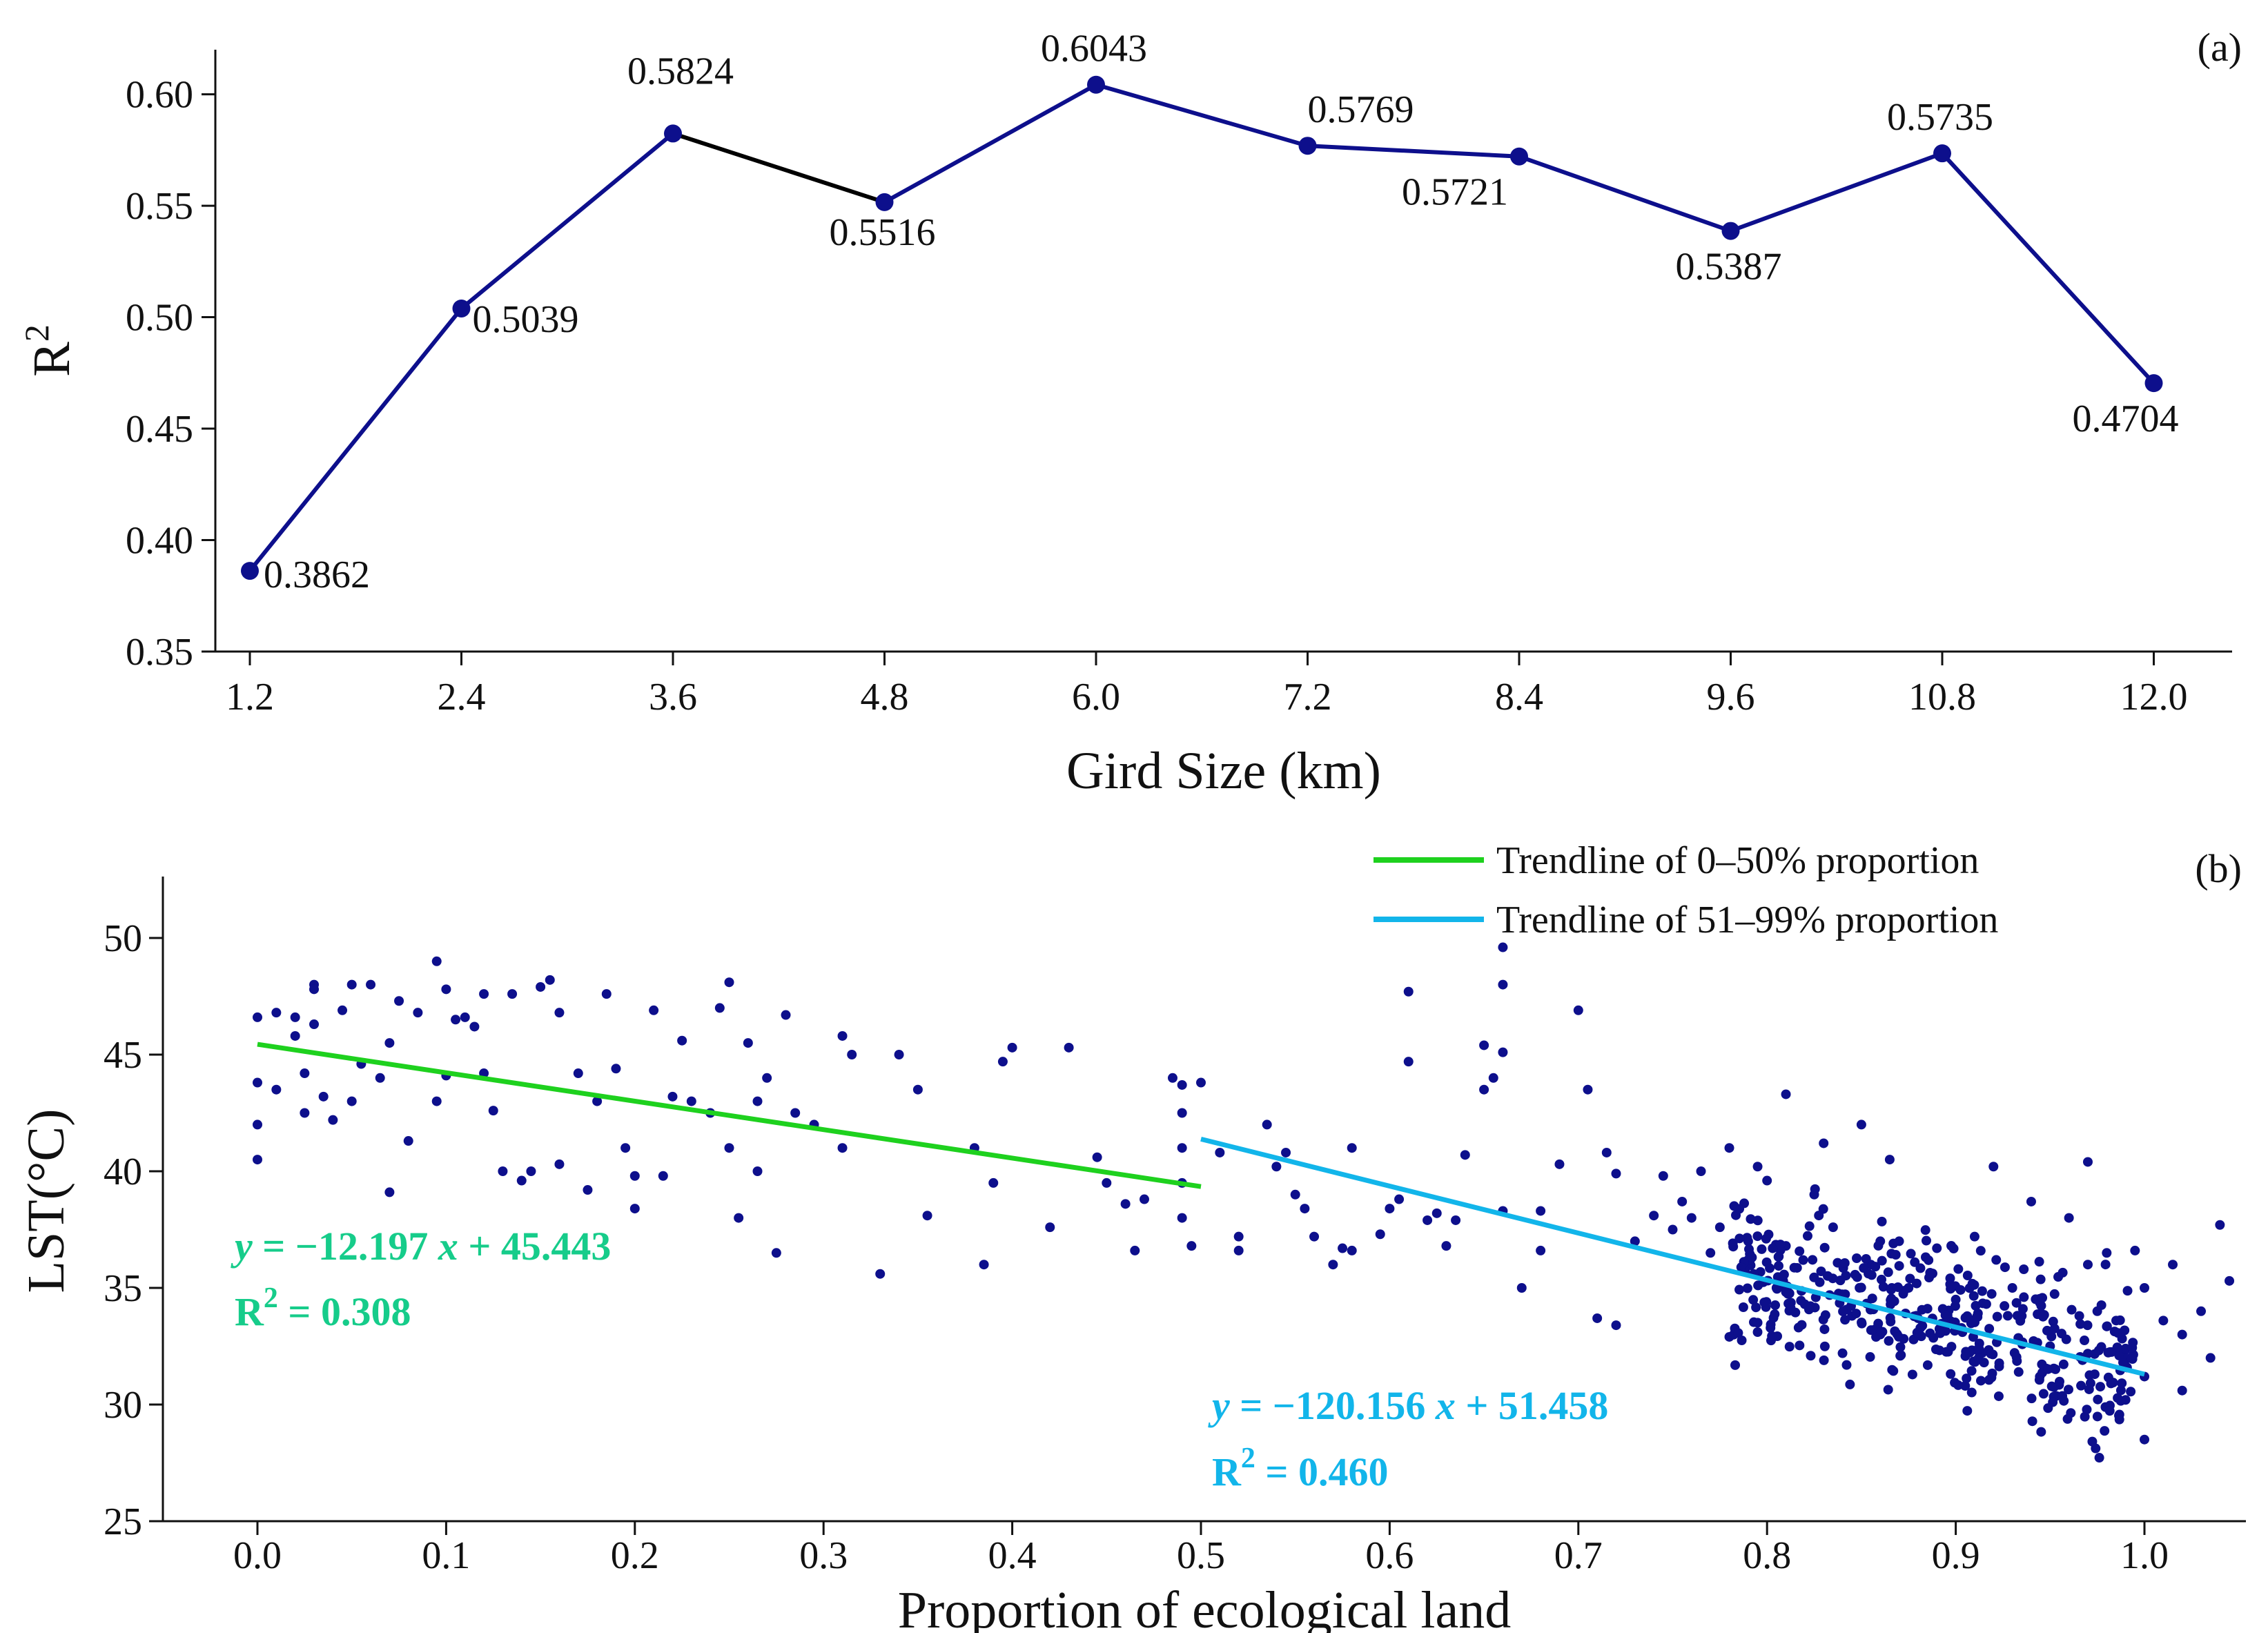 The height and width of the screenshot is (1633, 2268). Describe the element at coordinates (1408, 1405) in the screenshot. I see `trend-51-99-equation: y = −120.156 x + 51.458` at that location.